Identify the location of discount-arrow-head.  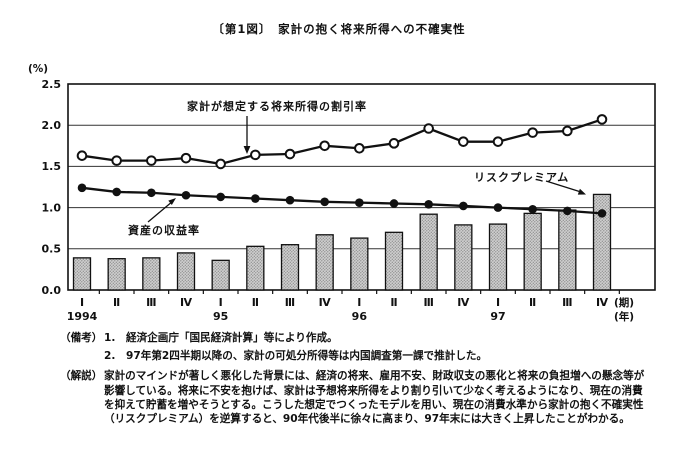
(247, 150).